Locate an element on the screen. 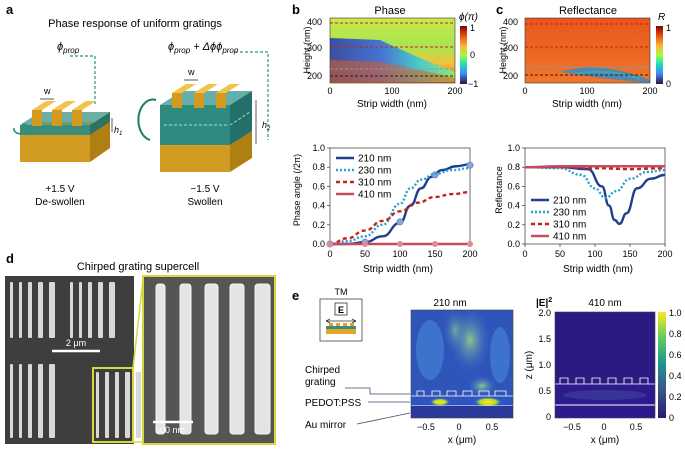 This screenshot has height=453, width=685. e-ylabel: z (μm) is located at coordinates (529, 365).